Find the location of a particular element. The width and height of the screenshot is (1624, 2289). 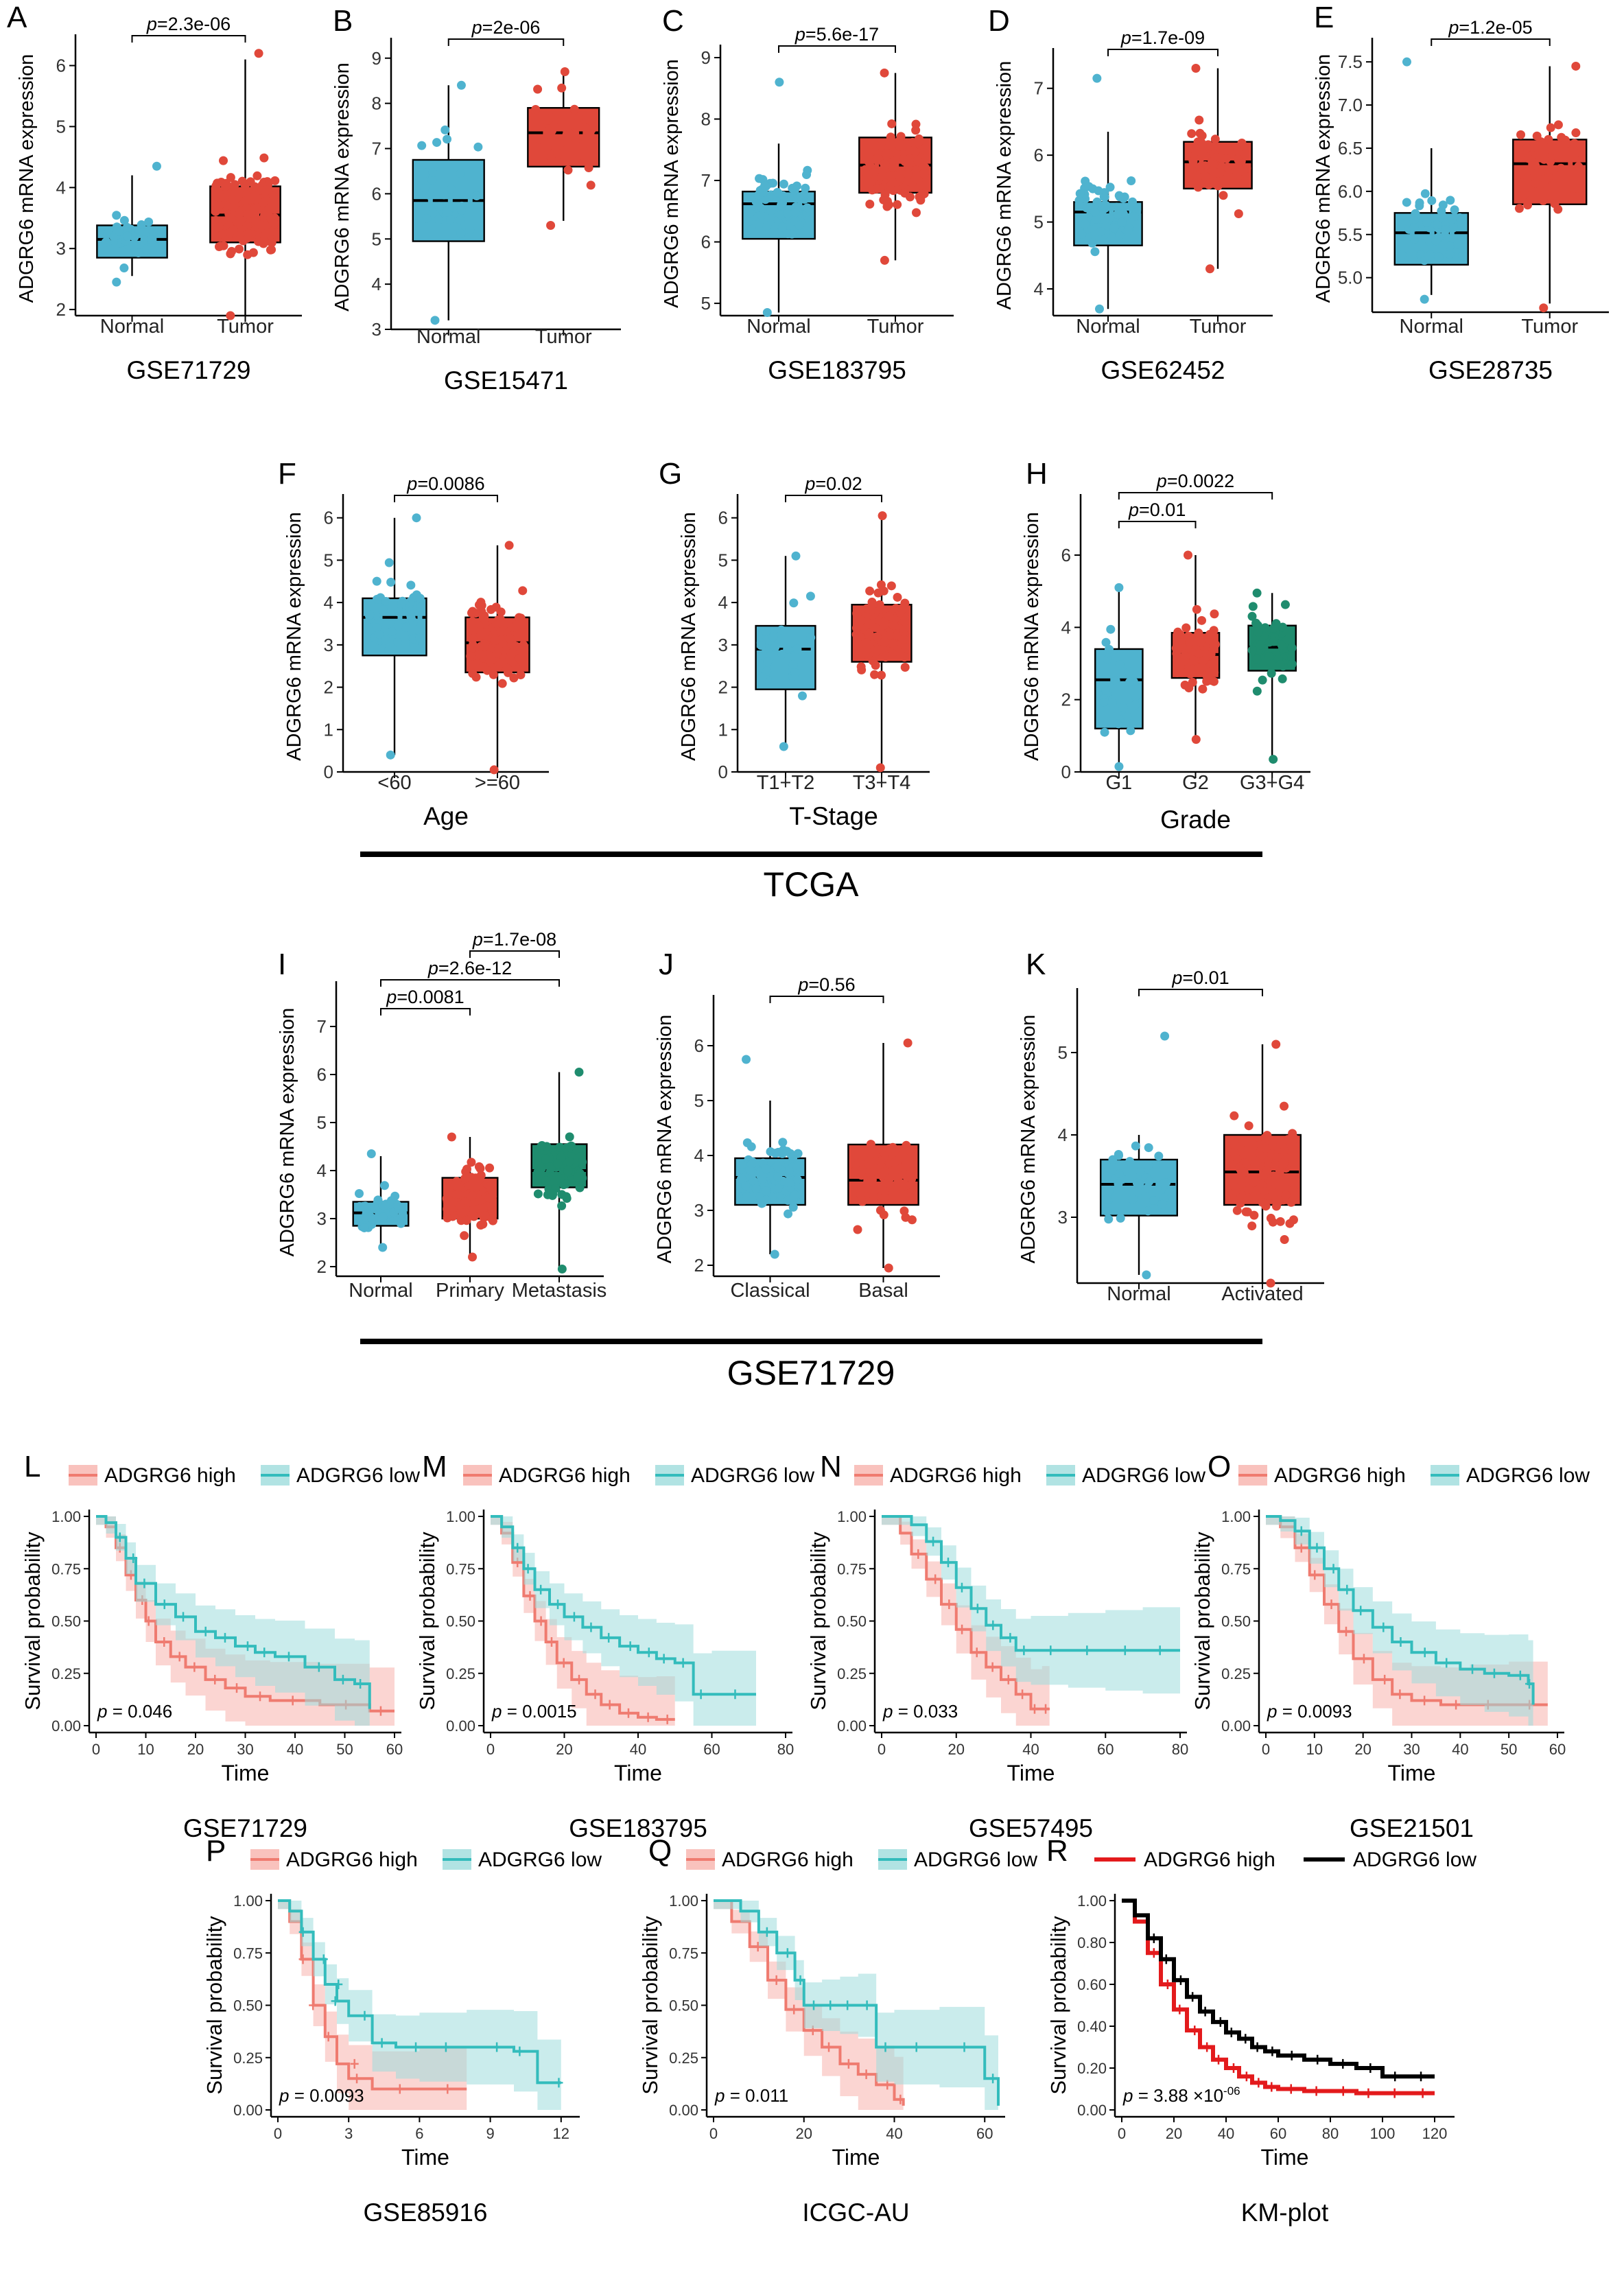

legend: ADGRG6 high ADGRG6 low is located at coordinates (244, 1475).